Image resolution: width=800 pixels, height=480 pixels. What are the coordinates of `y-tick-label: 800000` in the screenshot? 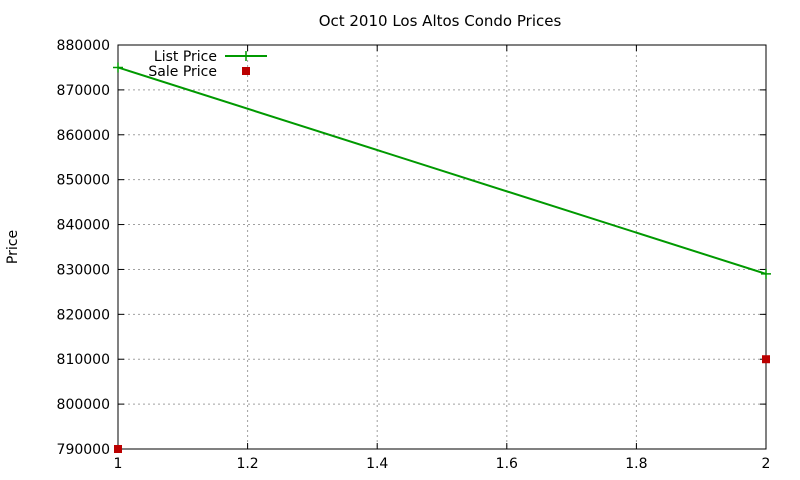 It's located at (83, 405).